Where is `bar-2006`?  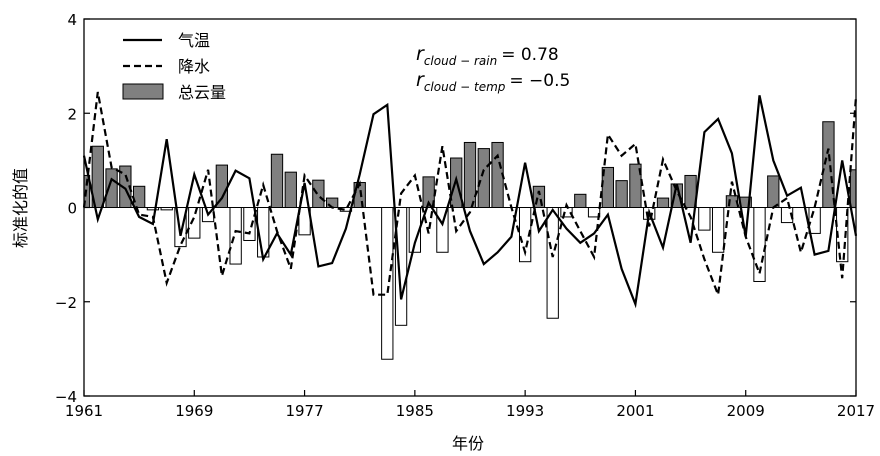
bar-2006 is located at coordinates (704, 219).